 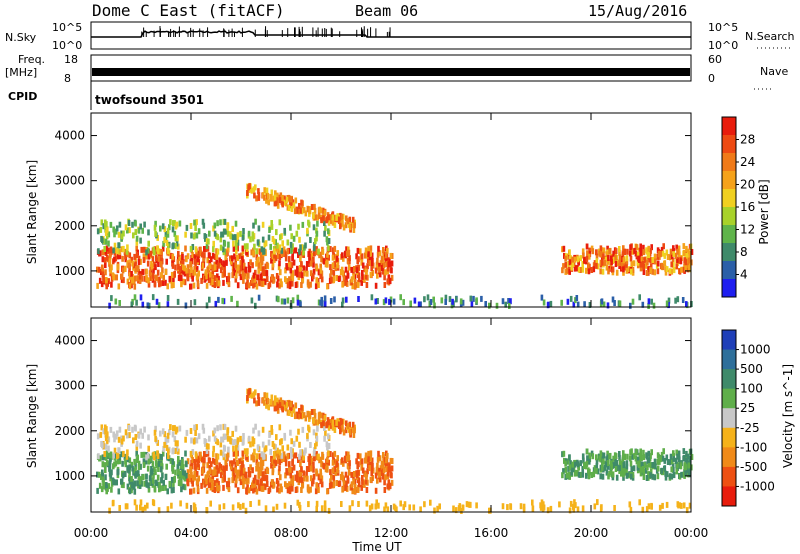 What do you see at coordinates (753, 467) in the screenshot?
I see `colorbar-tick-label: -500` at bounding box center [753, 467].